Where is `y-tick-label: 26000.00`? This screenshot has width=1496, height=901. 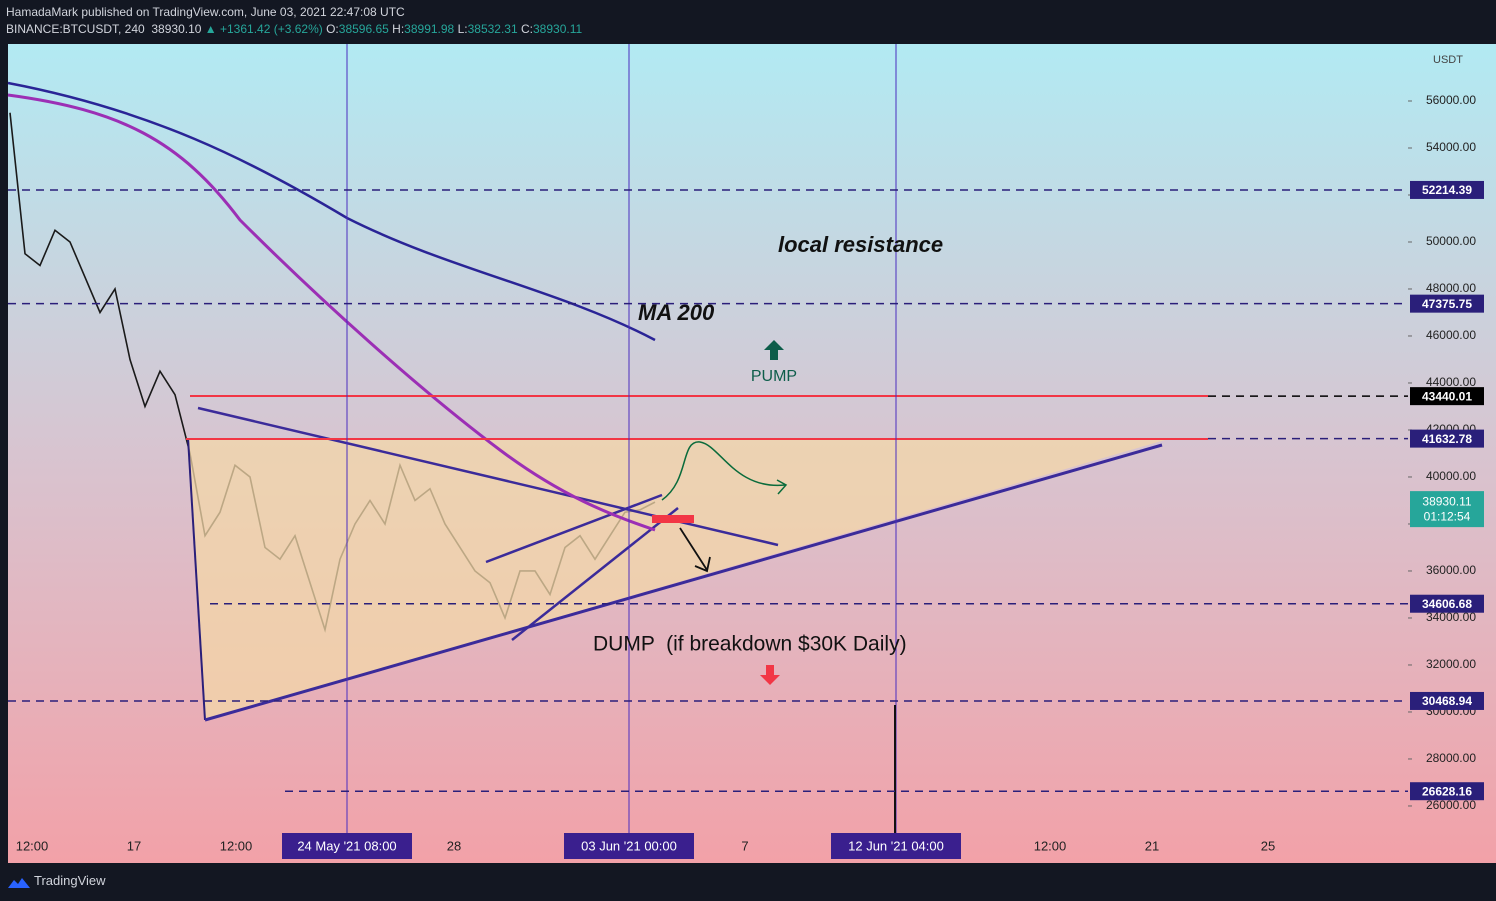 y-tick-label: 26000.00 is located at coordinates (1451, 805).